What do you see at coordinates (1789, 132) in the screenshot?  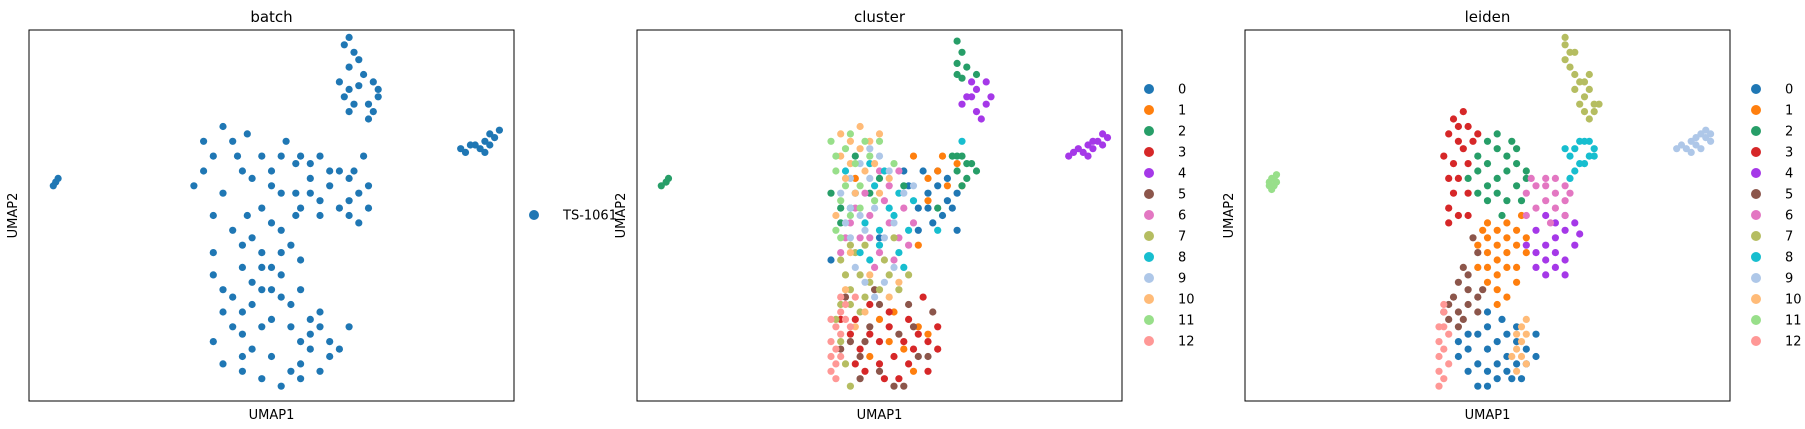 I see `legend-label: 2` at bounding box center [1789, 132].